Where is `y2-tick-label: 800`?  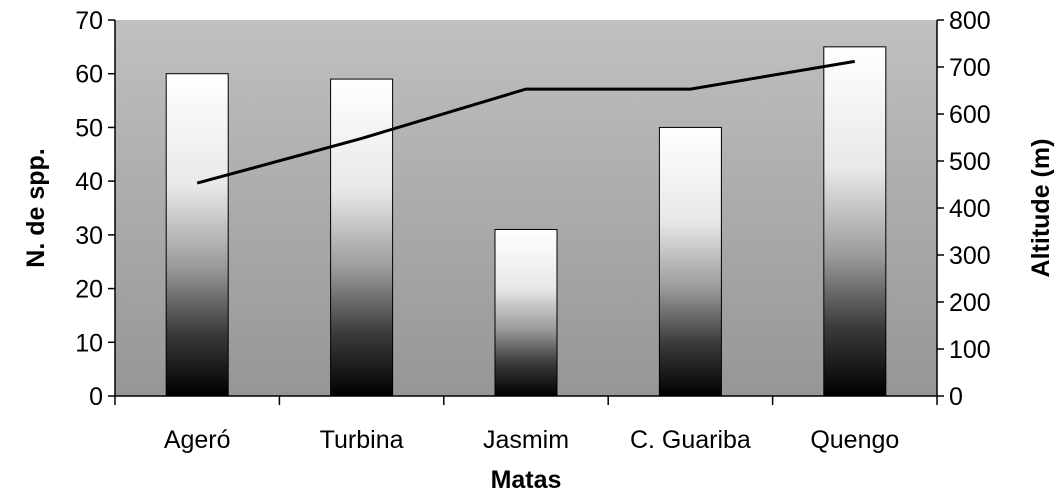
y2-tick-label: 800 is located at coordinates (970, 21).